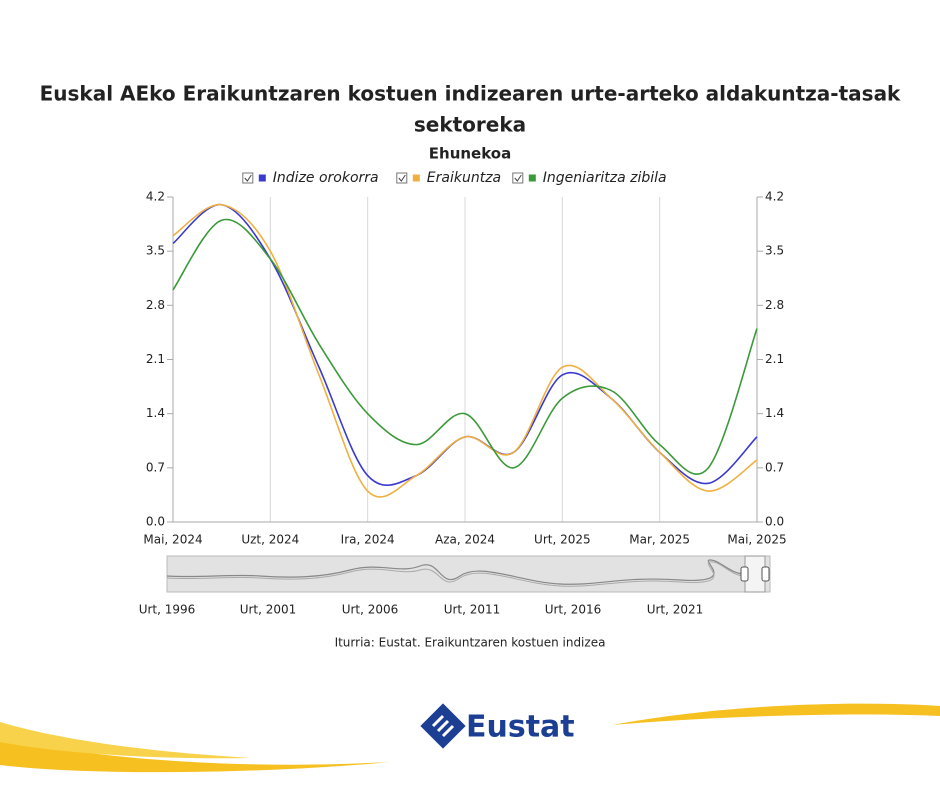 Image resolution: width=940 pixels, height=788 pixels. I want to click on y2-tick-label: 0.0, so click(774, 522).